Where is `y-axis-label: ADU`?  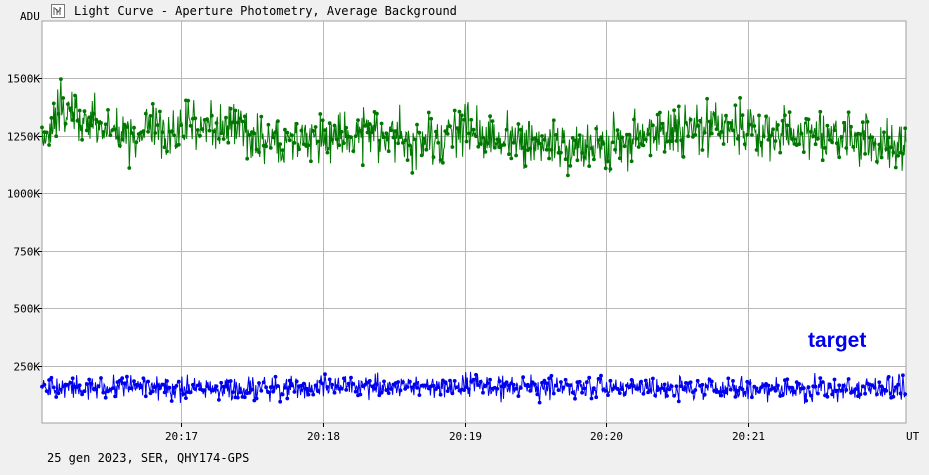 y-axis-label: ADU is located at coordinates (30, 16).